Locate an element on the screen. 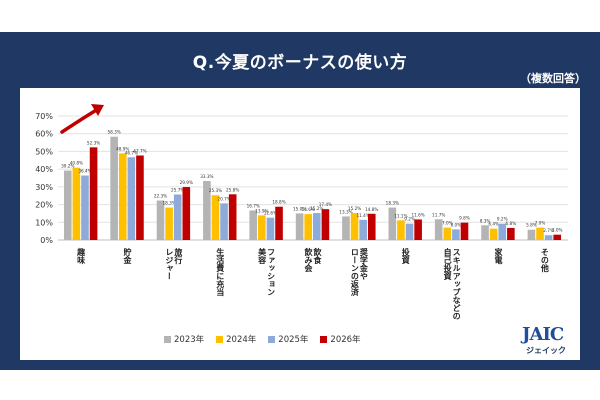  x-category-label-line: その他 is located at coordinates (544, 260).